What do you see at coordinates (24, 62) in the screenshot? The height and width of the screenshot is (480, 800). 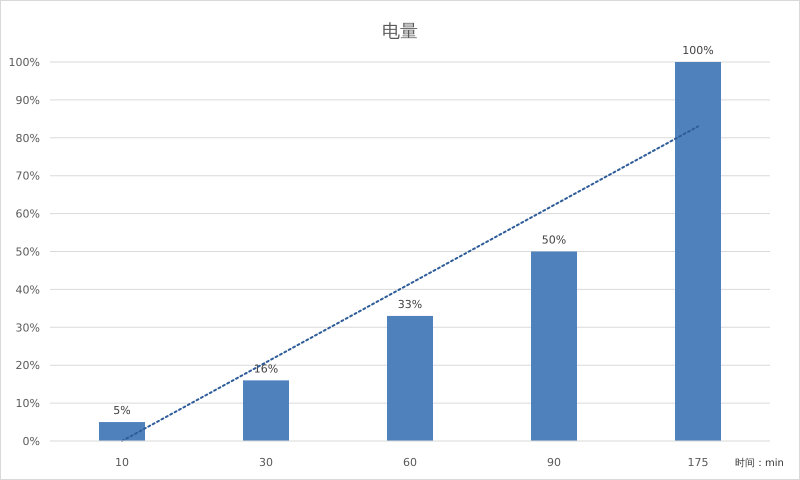 I see `y-tick-label: 100%` at bounding box center [24, 62].